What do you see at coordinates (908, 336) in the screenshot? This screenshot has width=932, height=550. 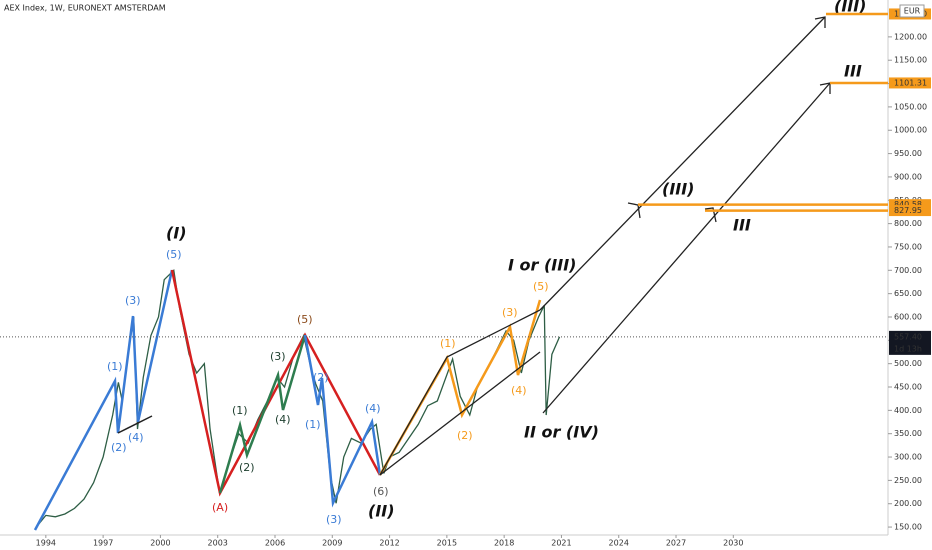 I see `last-price-label: 557.40` at bounding box center [908, 336].